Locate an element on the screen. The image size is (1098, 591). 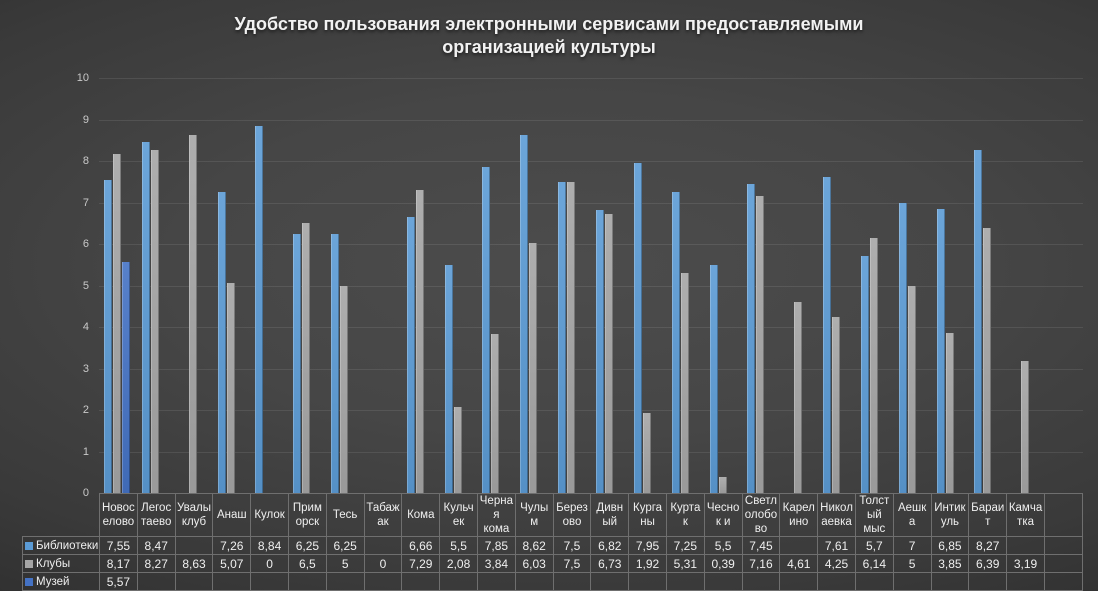
y-axis: 0 1 2 3 4 5 6 7 8 9 10 is located at coordinates (47, 285).